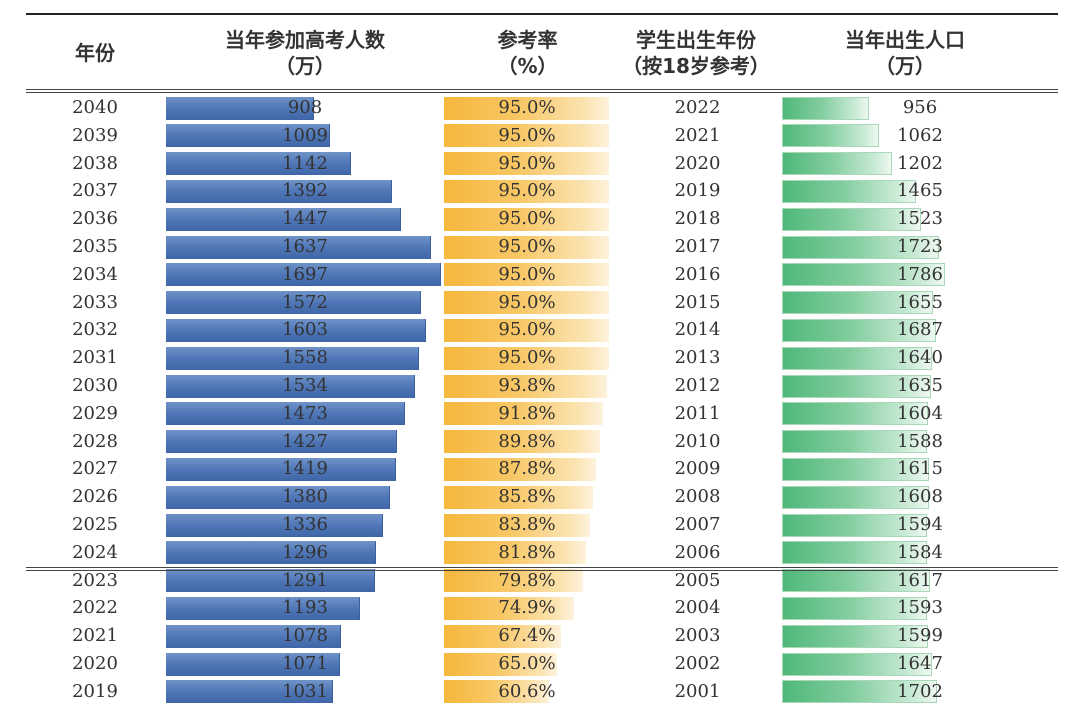  Describe the element at coordinates (305, 53) in the screenshot. I see `header-exam-takers: 当年参加高考人数 （万）` at that location.